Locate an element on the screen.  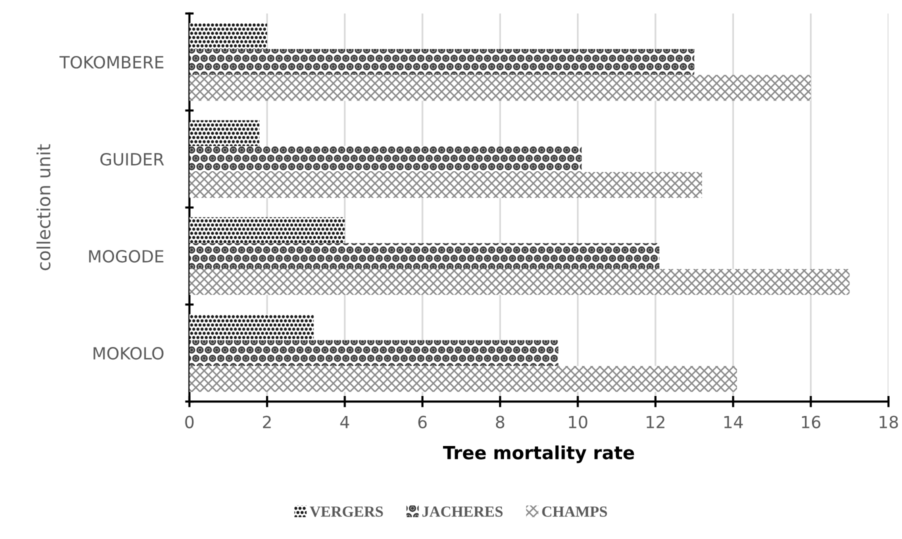
x-tick-label: 18 is located at coordinates (889, 422).